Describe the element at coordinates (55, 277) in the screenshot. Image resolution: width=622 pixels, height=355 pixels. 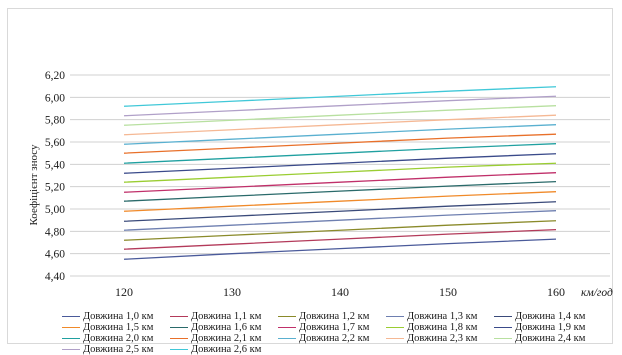
I see `y-tick-label: 4,40` at that location.